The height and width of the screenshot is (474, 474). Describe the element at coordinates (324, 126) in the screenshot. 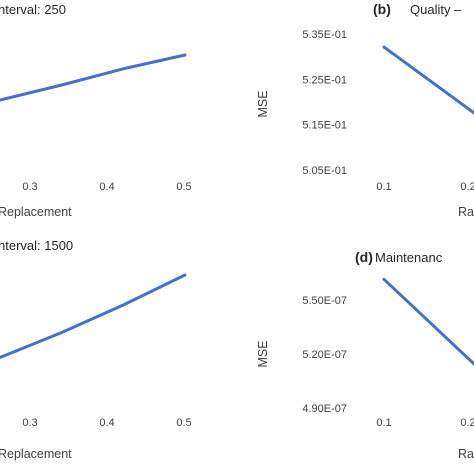

I see `y-tick-label: 5.15E-01` at that location.